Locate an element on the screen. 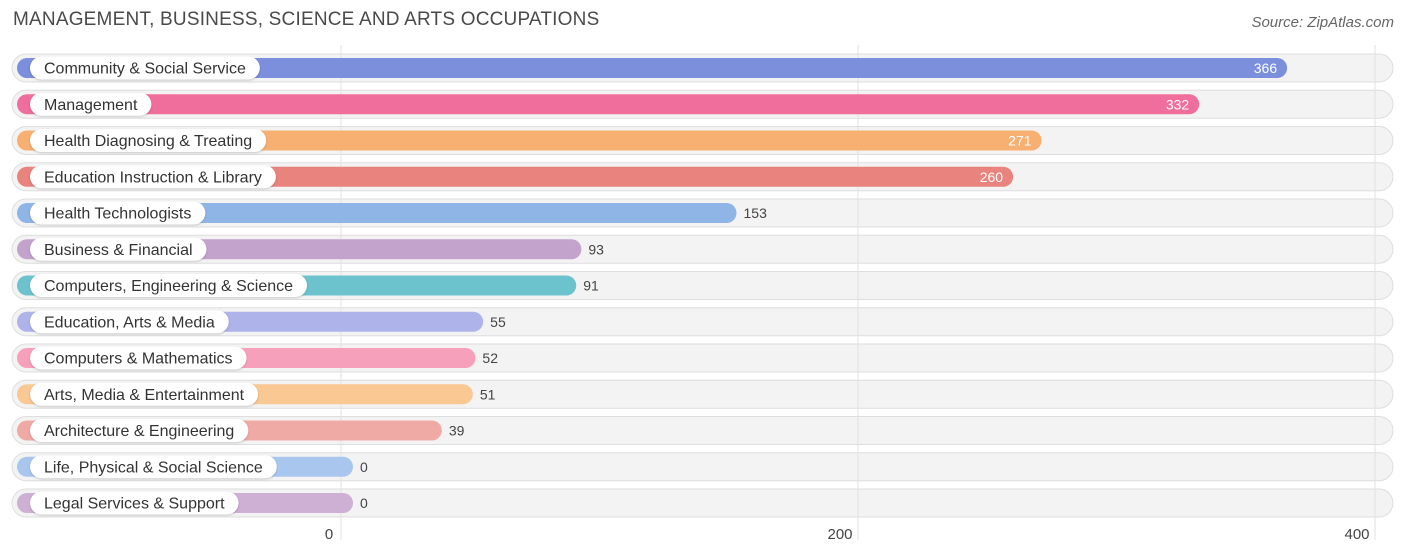  bar-row: Architecture & Engineering 39 is located at coordinates (241, 430).